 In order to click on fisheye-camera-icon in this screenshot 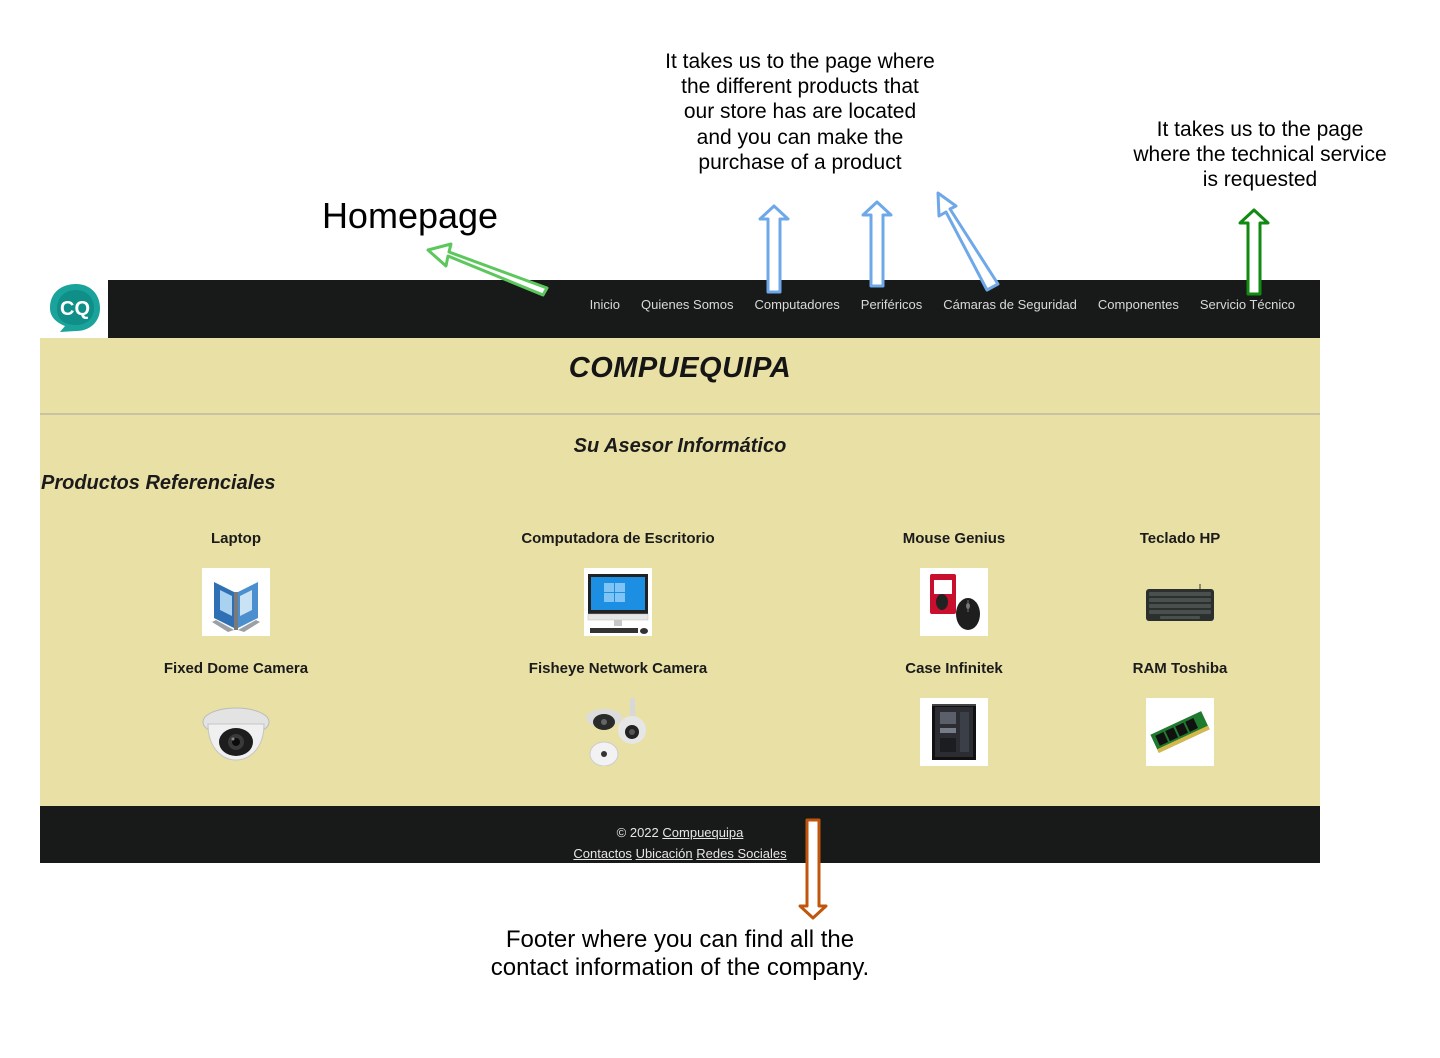, I will do `click(618, 732)`.